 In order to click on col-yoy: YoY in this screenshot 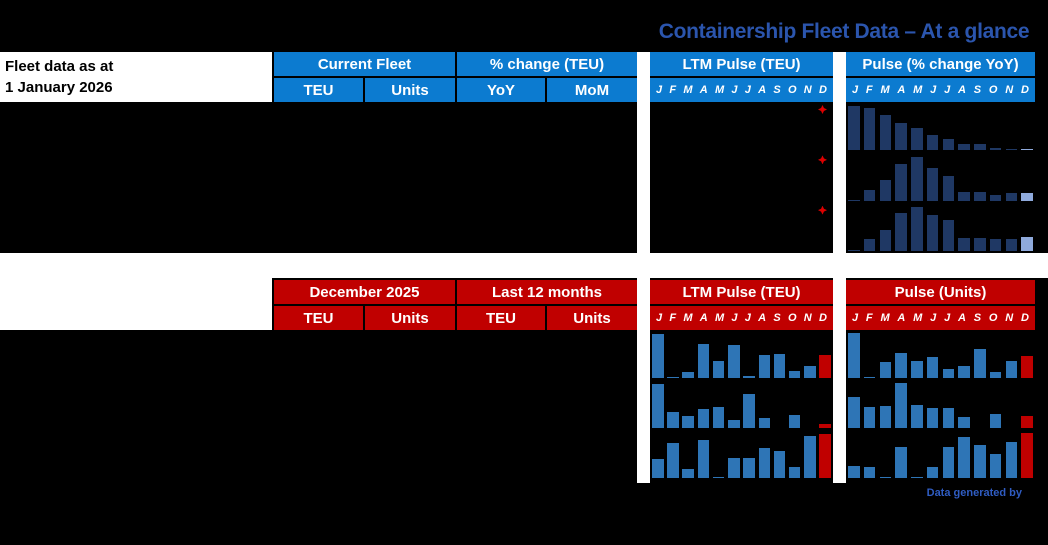, I will do `click(501, 90)`.